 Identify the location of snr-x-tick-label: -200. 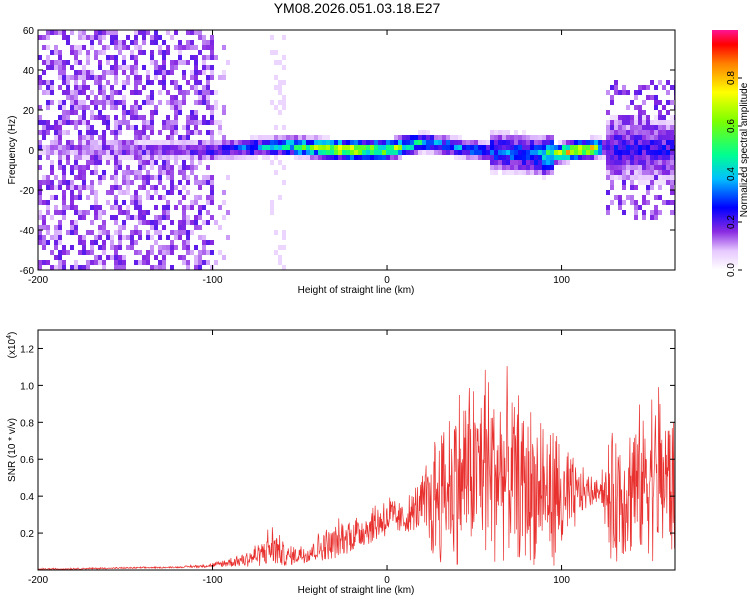
(38, 580).